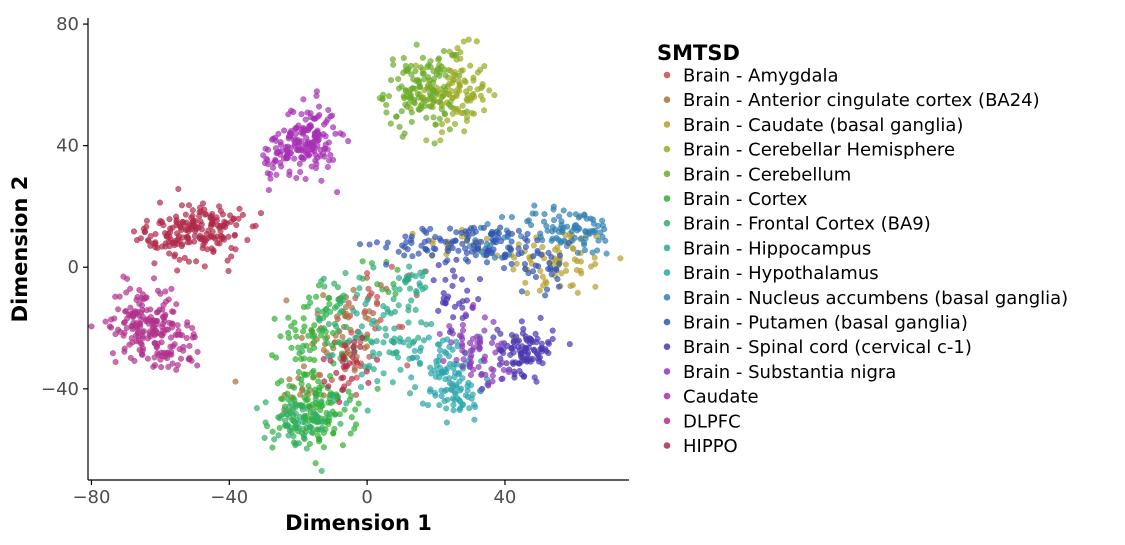 The width and height of the screenshot is (1125, 545). What do you see at coordinates (721, 397) in the screenshot?
I see `legend-label: Caudate` at bounding box center [721, 397].